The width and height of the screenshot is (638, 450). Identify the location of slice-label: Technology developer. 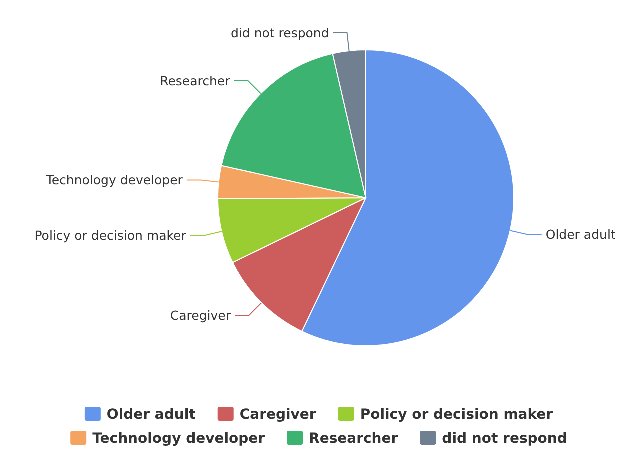
(114, 180).